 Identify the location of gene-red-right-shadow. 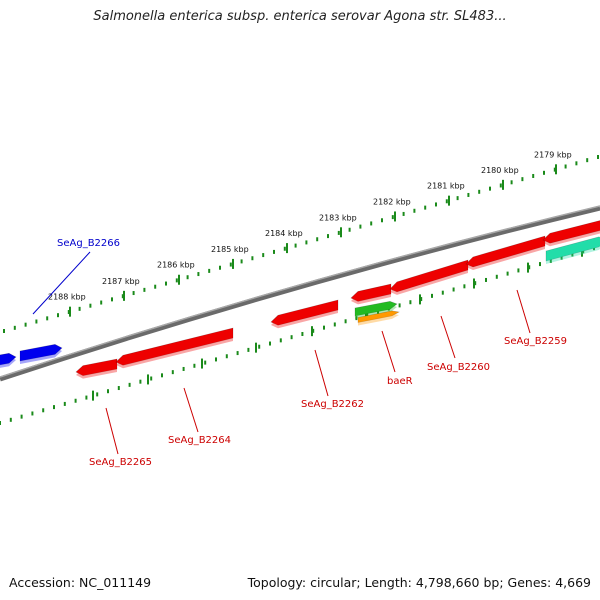
(571, 235).